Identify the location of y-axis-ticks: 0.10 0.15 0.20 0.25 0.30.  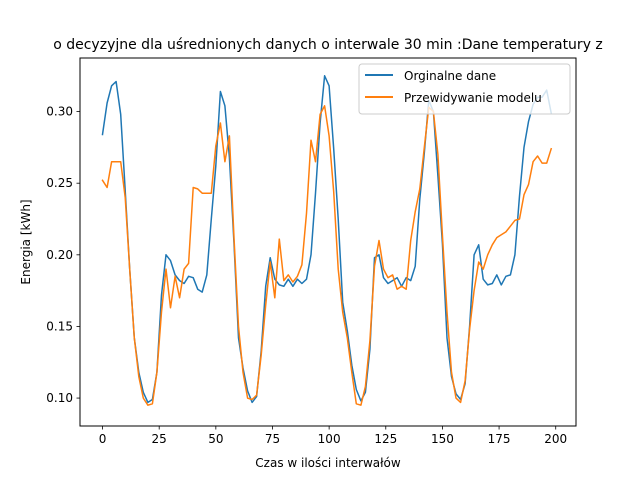
(63, 255).